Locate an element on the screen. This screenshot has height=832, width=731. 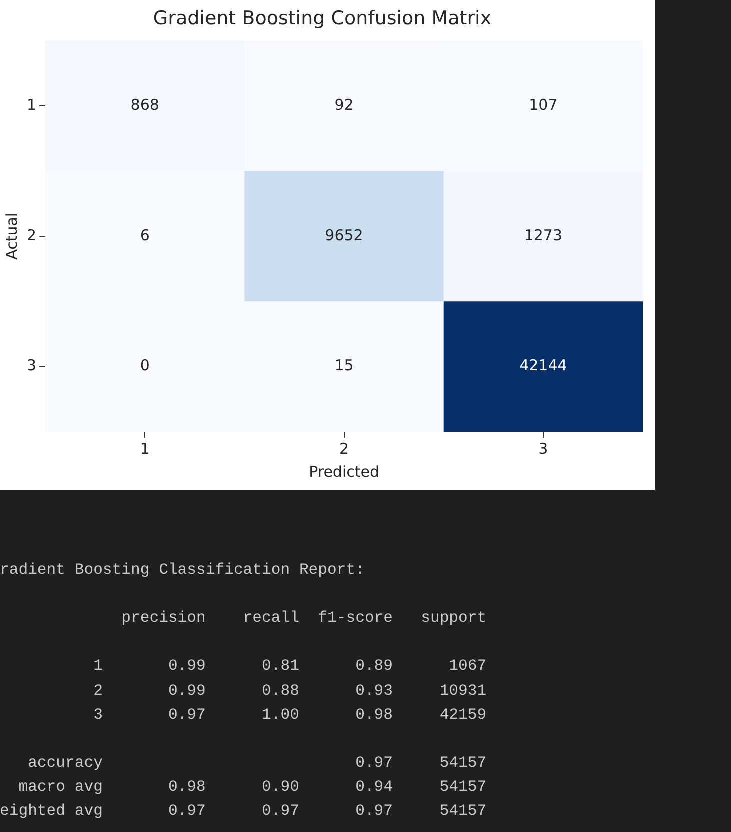
y-tick-label: 2 is located at coordinates (31, 235).